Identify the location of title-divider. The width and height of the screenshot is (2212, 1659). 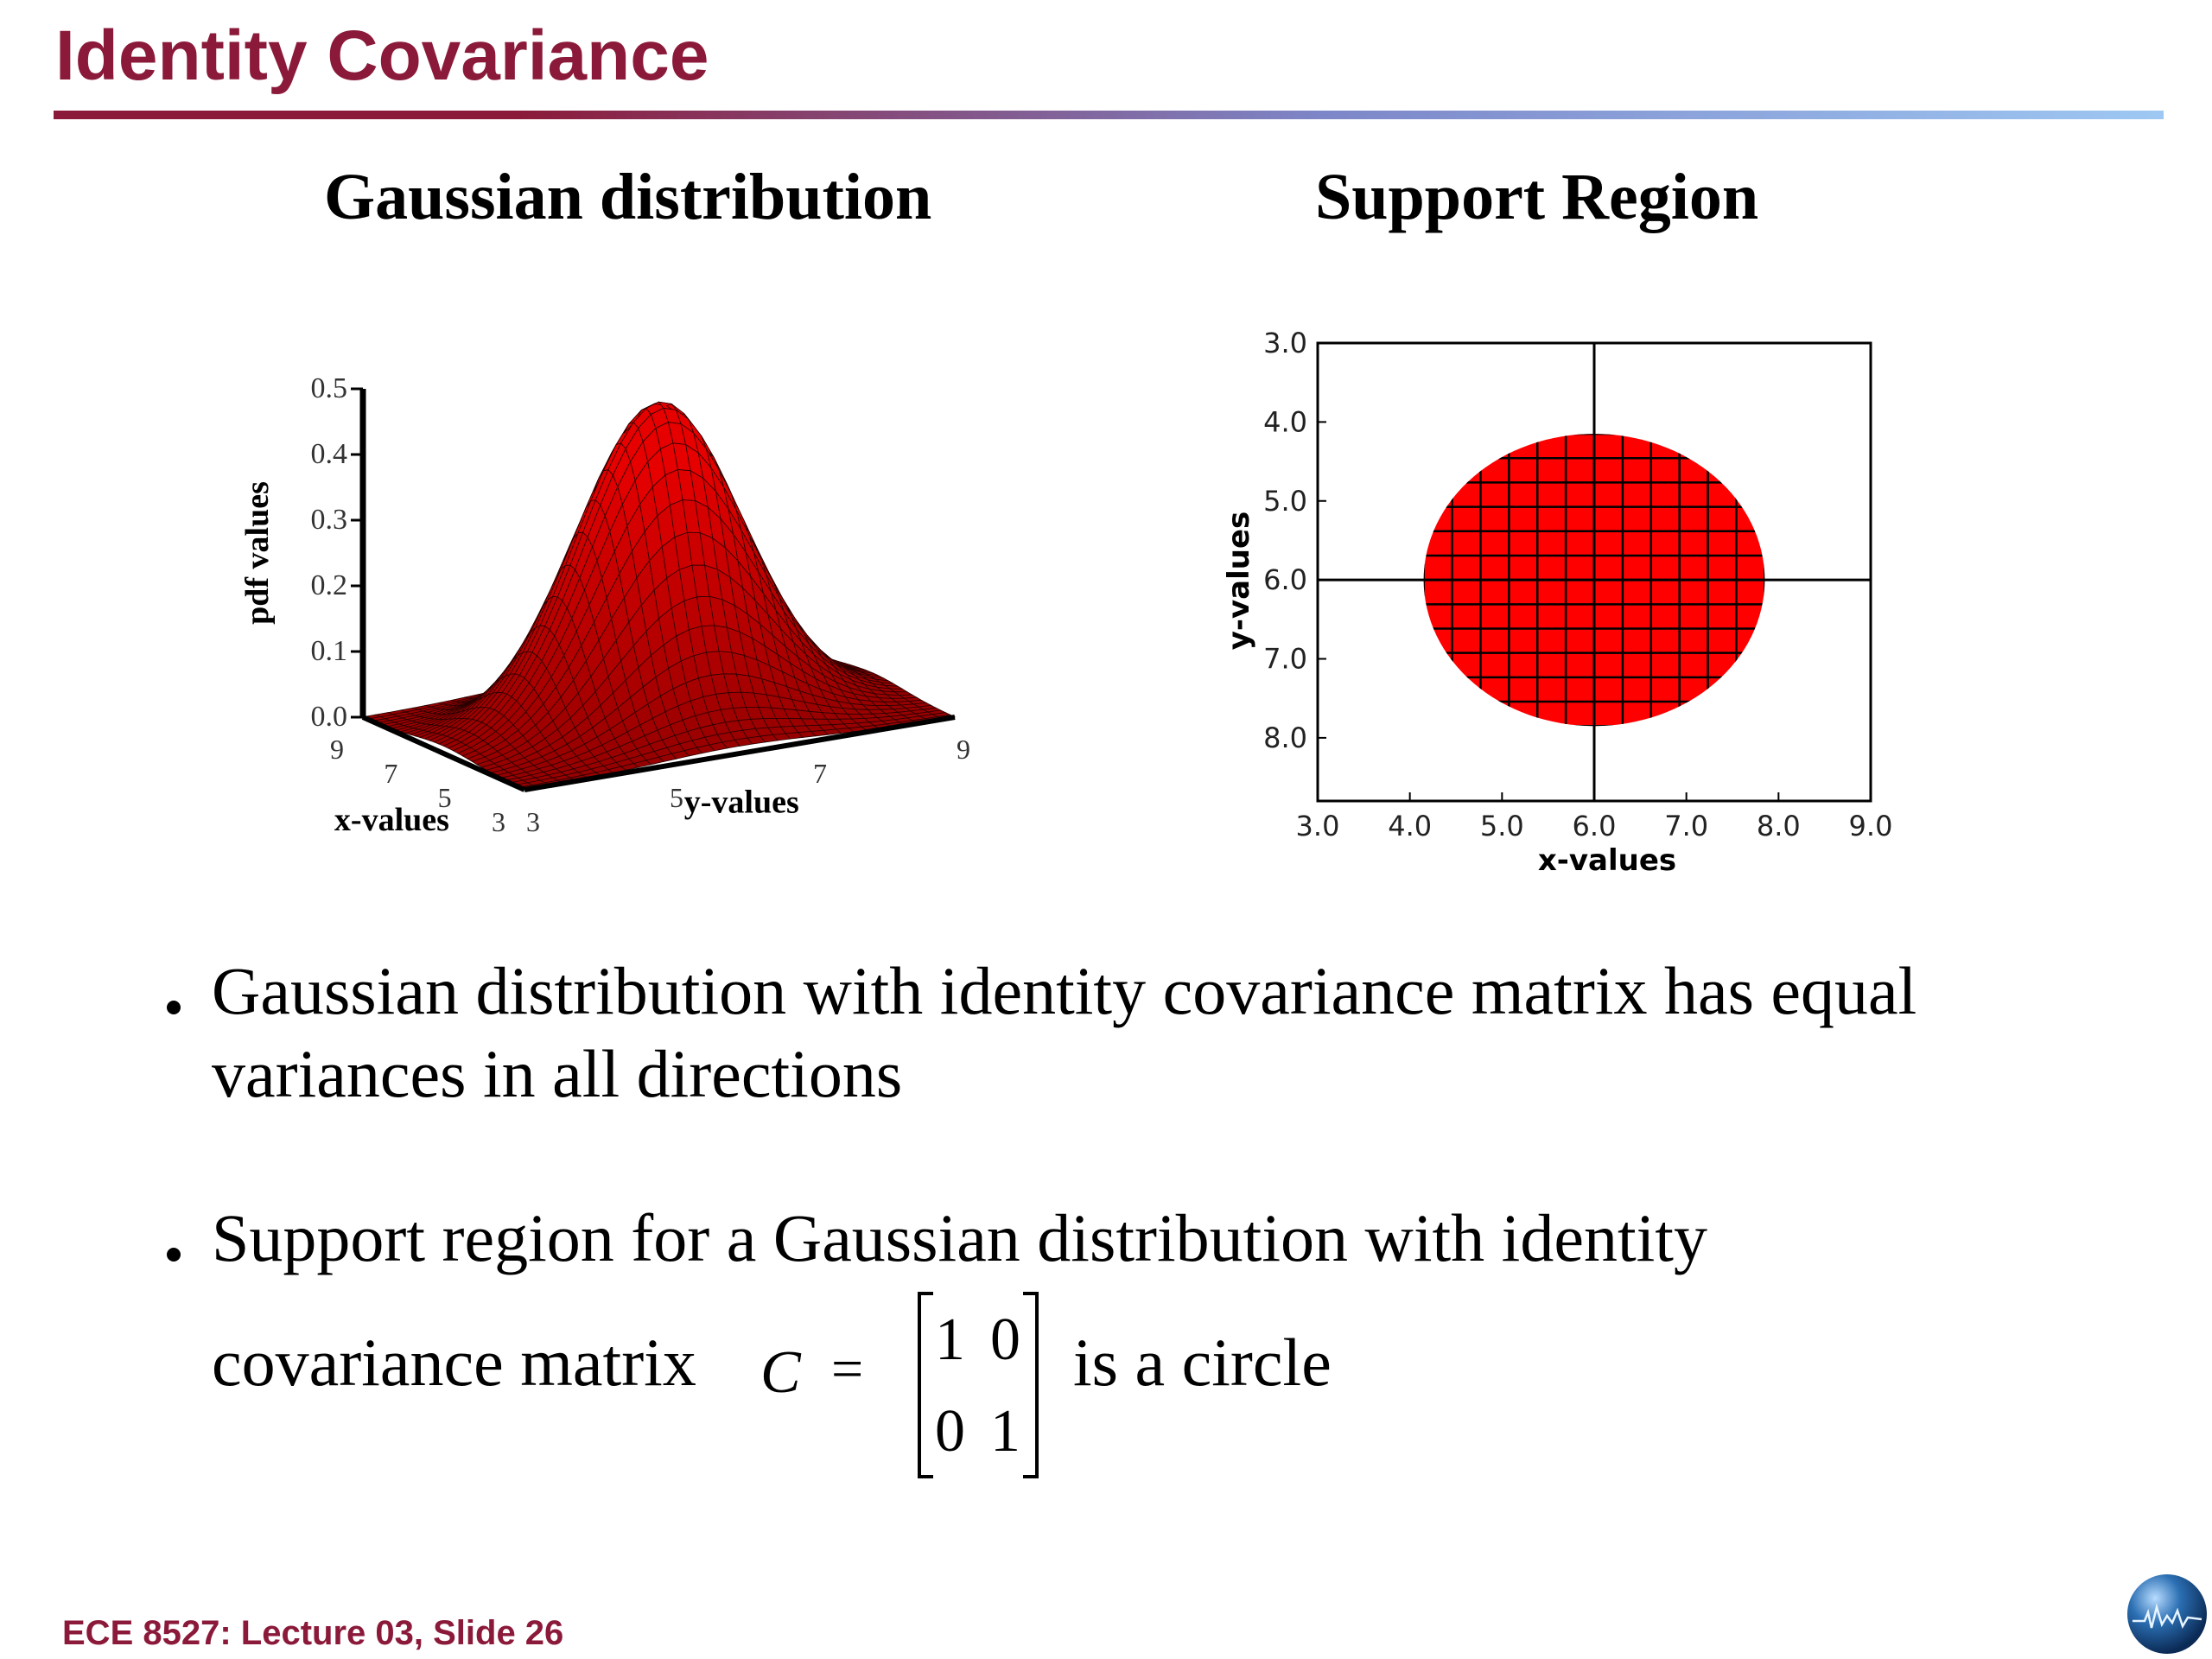
(1109, 115).